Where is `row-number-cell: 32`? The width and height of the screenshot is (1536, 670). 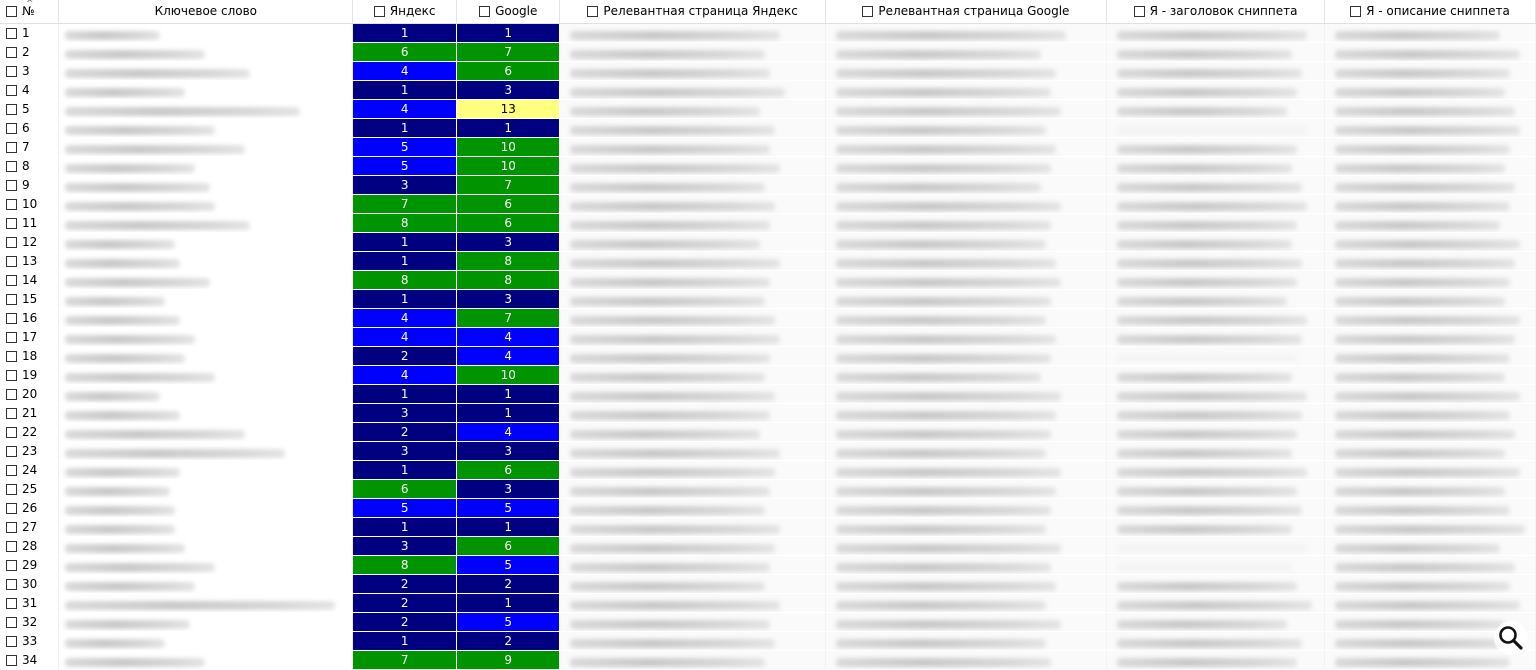
row-number-cell: 32 is located at coordinates (30, 622).